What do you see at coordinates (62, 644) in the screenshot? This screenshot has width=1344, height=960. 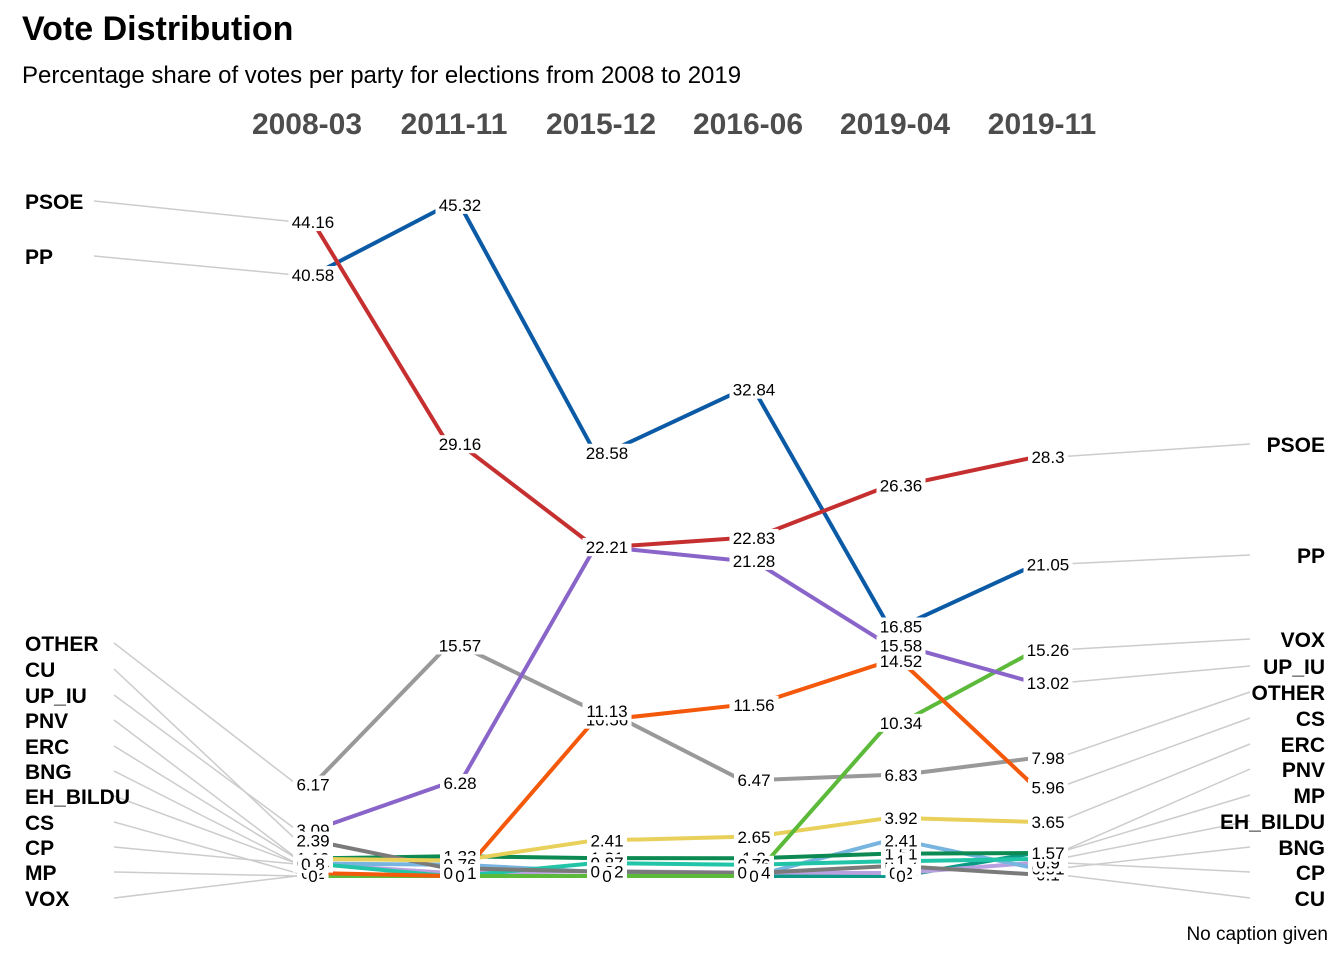 I see `left-label-other: OTHER` at bounding box center [62, 644].